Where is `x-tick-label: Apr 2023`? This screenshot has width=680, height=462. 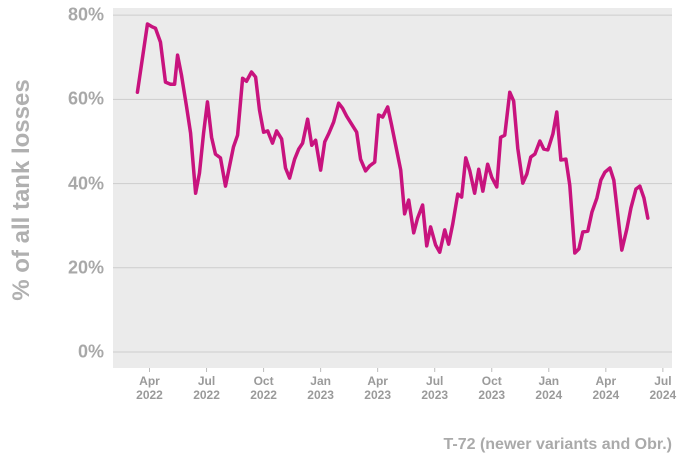 x-tick-label: Apr 2023 is located at coordinates (377, 388).